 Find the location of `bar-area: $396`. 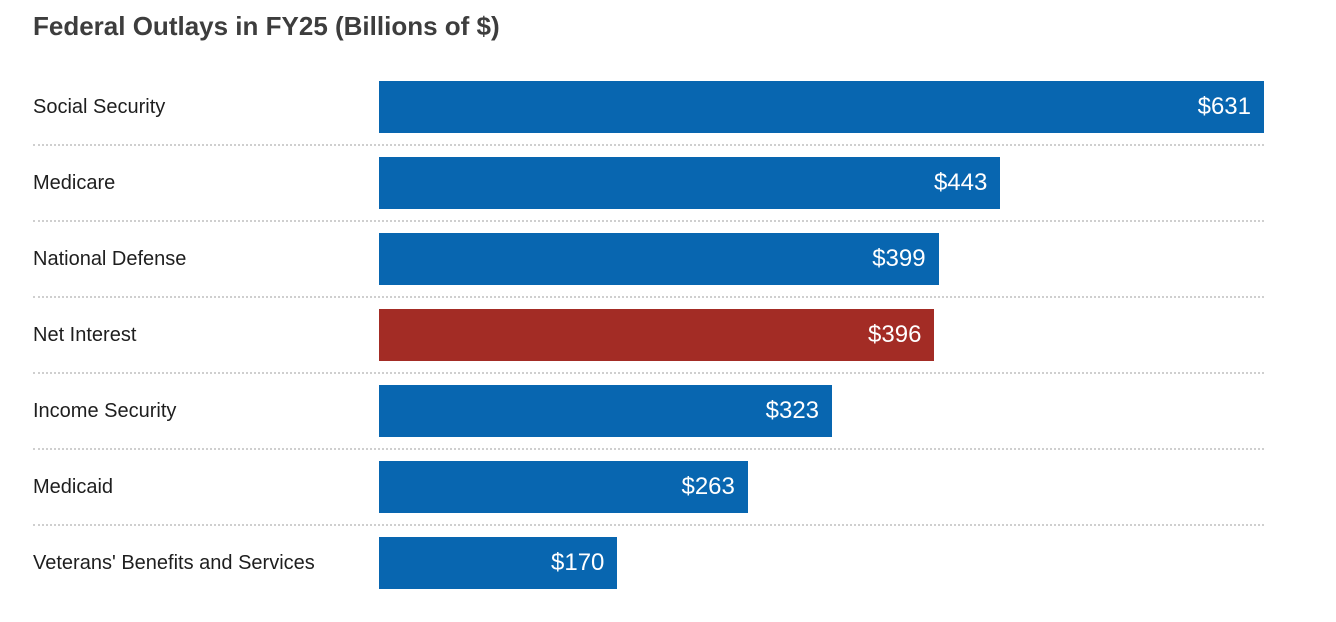

bar-area: $396 is located at coordinates (821, 335).